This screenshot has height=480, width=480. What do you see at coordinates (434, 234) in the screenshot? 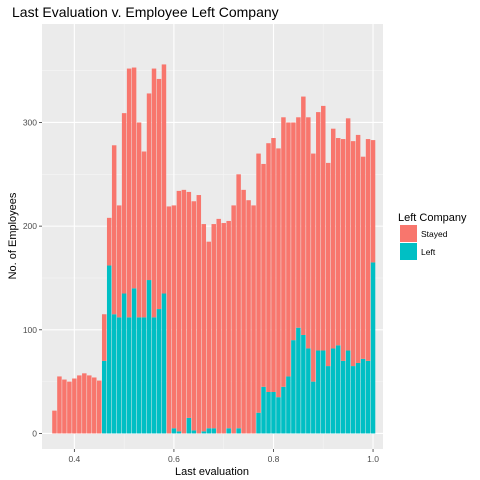
I see `legend-label-stayed: Stayed` at bounding box center [434, 234].